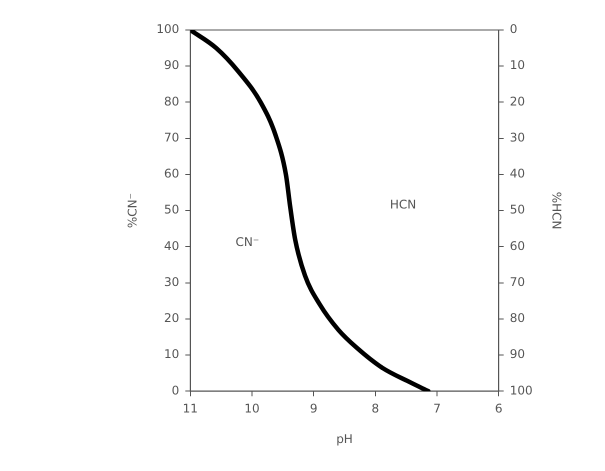  What do you see at coordinates (190, 409) in the screenshot?
I see `x-tick-label: 11` at bounding box center [190, 409].